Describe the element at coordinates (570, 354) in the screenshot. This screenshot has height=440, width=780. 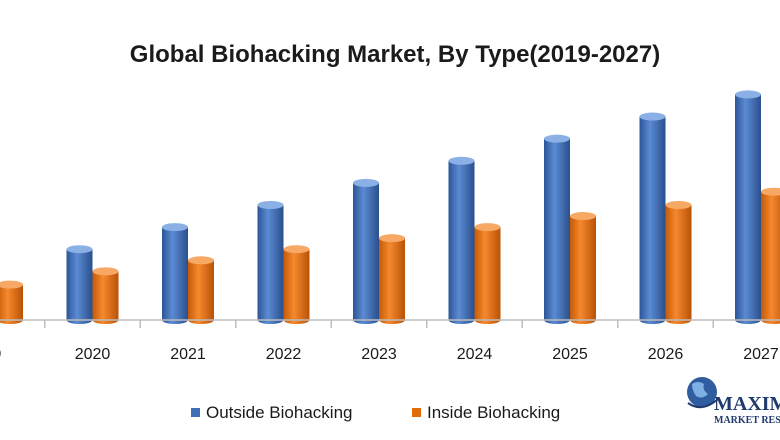
I see `x-tick-label-2025: 2025` at that location.